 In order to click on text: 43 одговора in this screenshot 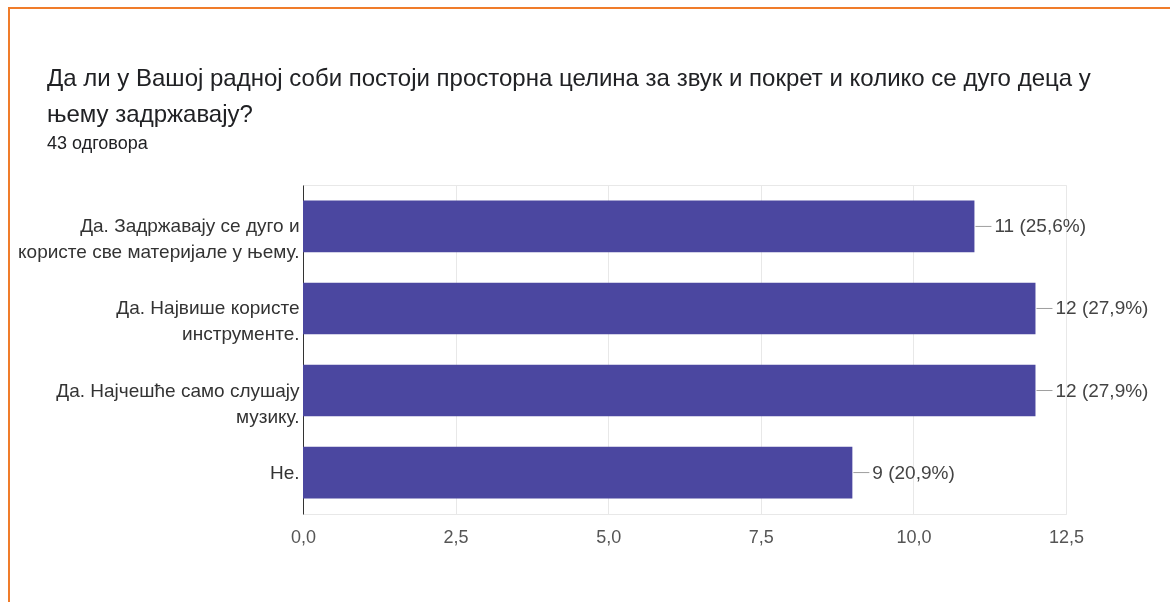, I will do `click(98, 143)`.